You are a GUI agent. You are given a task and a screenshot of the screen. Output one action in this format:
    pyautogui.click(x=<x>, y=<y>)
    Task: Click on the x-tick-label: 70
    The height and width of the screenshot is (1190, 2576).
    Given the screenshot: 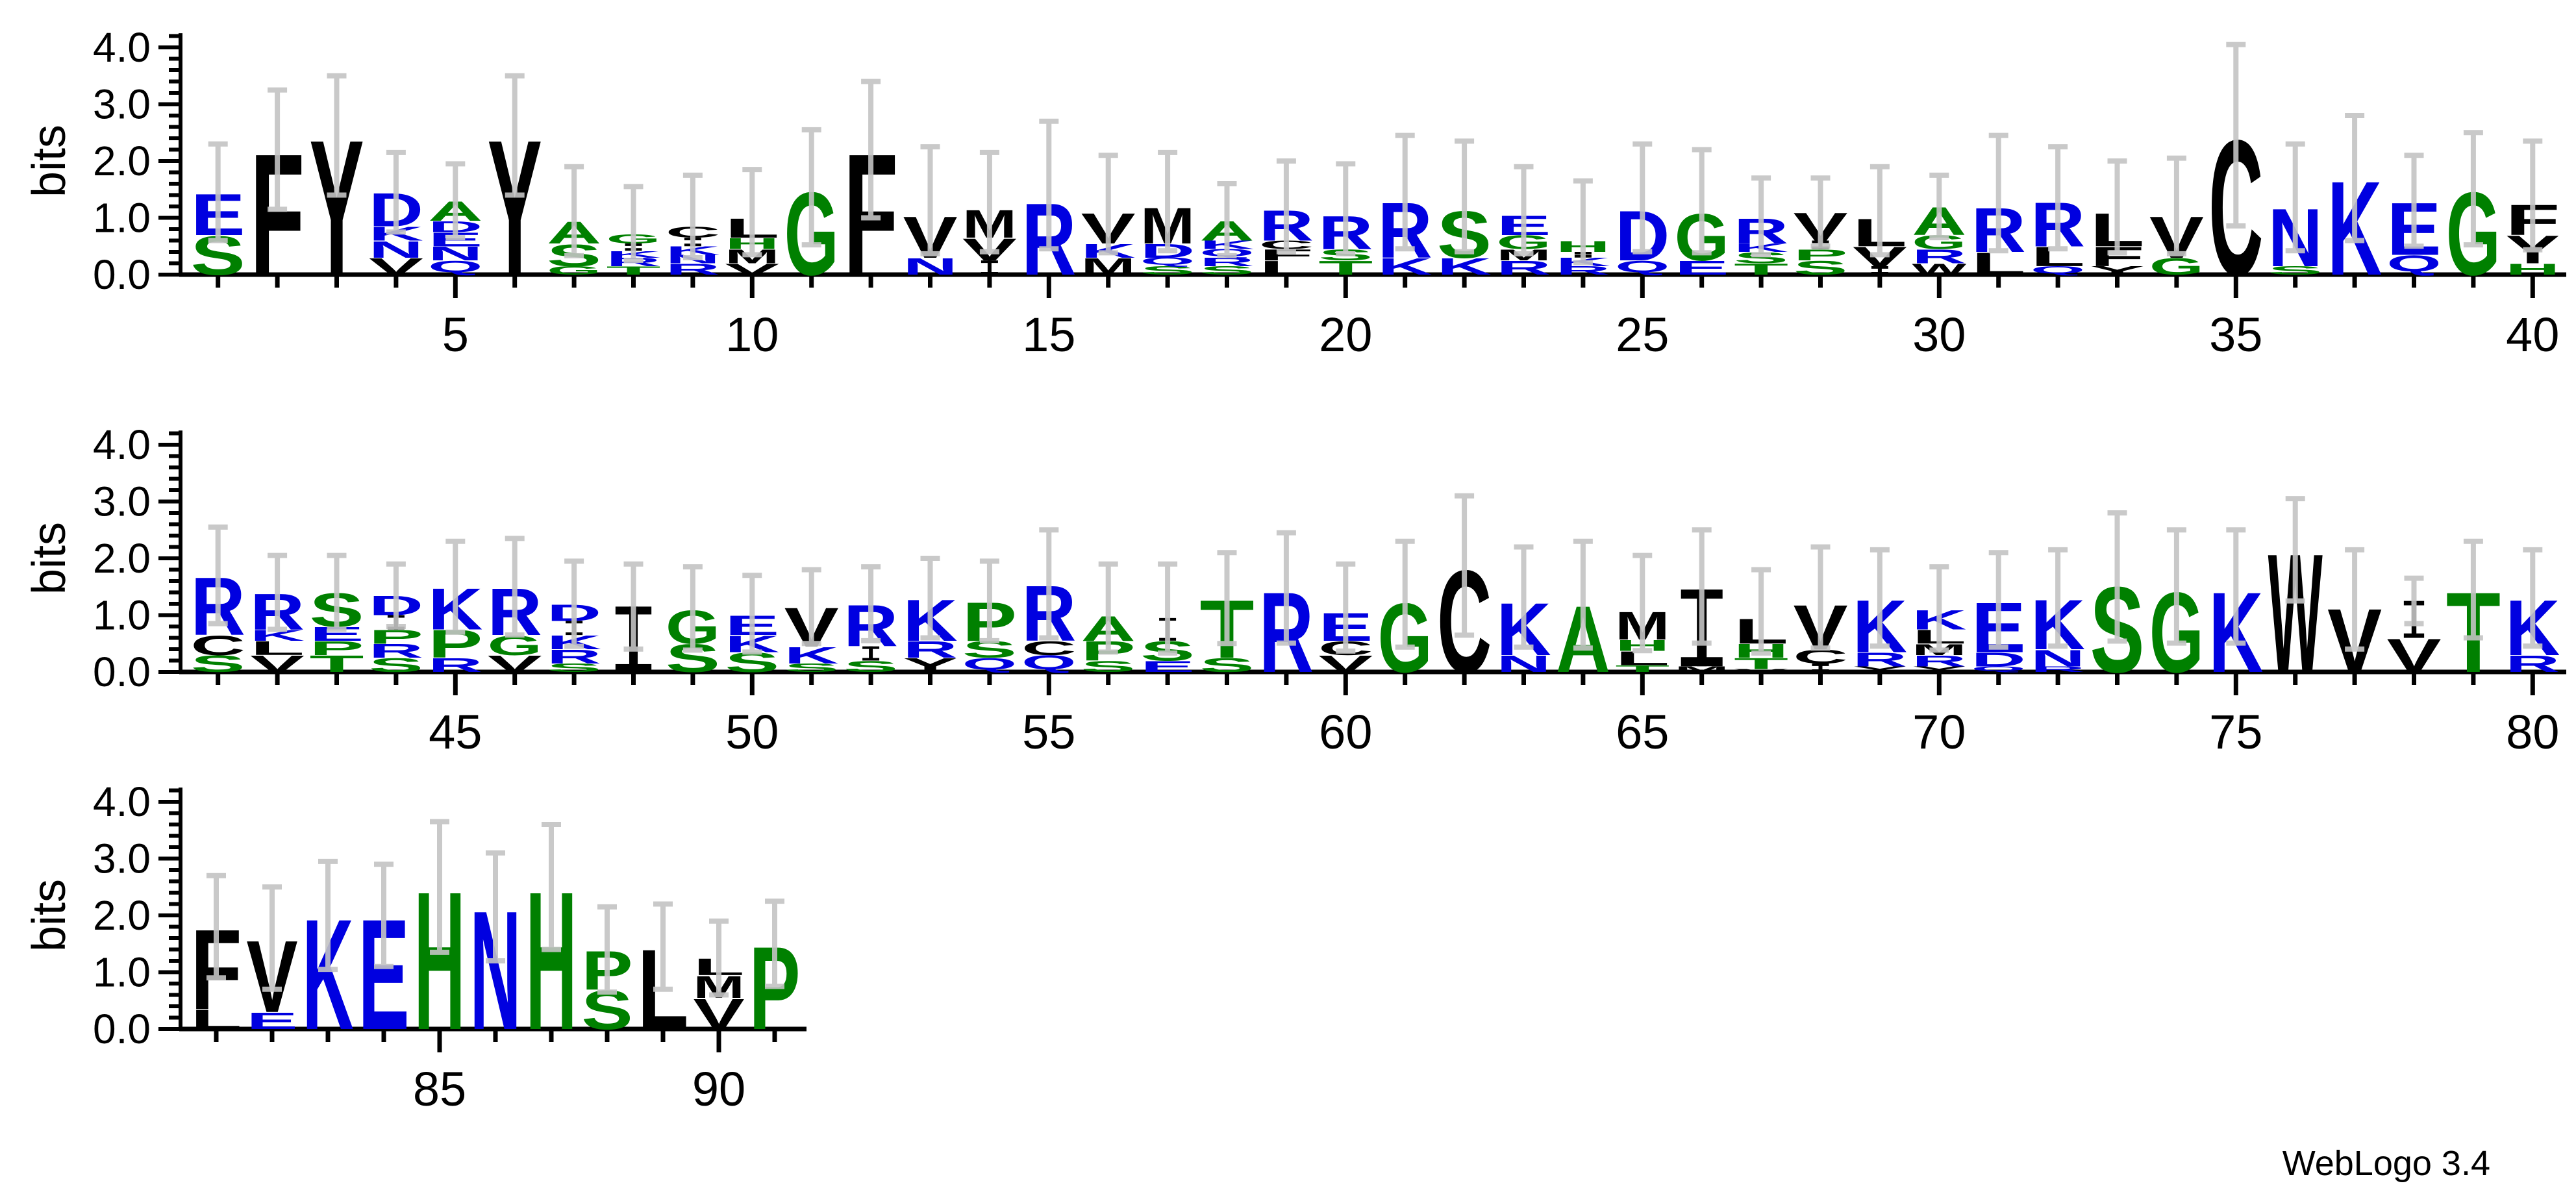 What is the action you would take?
    pyautogui.click(x=1939, y=732)
    